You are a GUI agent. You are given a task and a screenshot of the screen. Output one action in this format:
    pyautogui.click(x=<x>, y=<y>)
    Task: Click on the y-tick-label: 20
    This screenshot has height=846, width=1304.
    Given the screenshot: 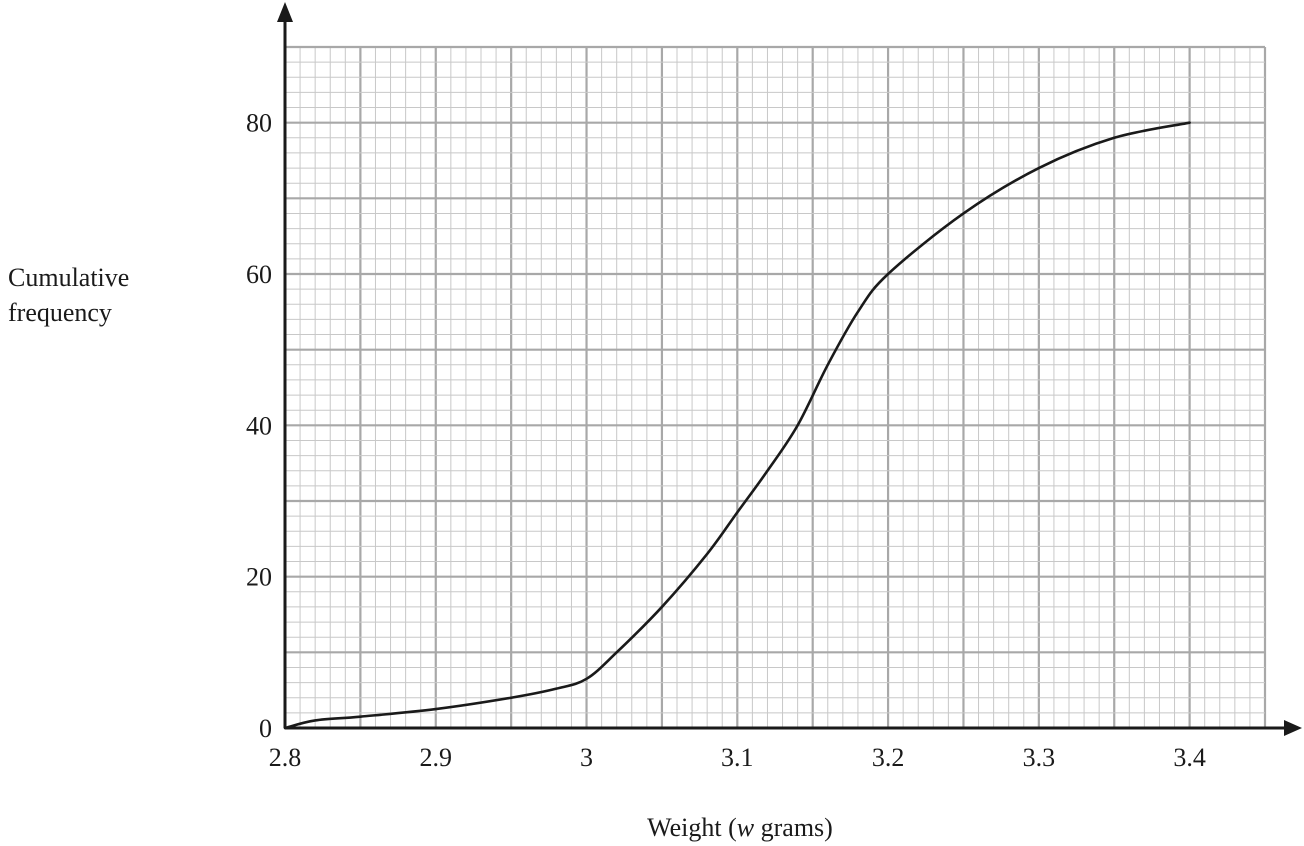 What is the action you would take?
    pyautogui.click(x=259, y=577)
    